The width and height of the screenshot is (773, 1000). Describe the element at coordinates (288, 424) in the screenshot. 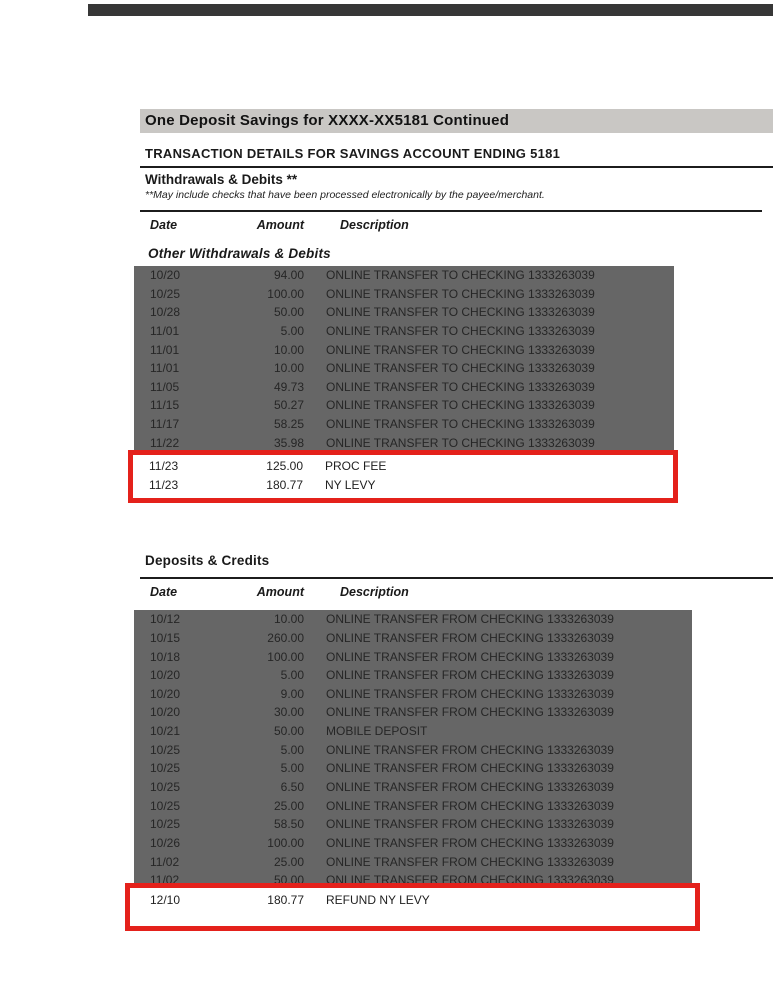

I see `amount-cell: 58.25` at that location.